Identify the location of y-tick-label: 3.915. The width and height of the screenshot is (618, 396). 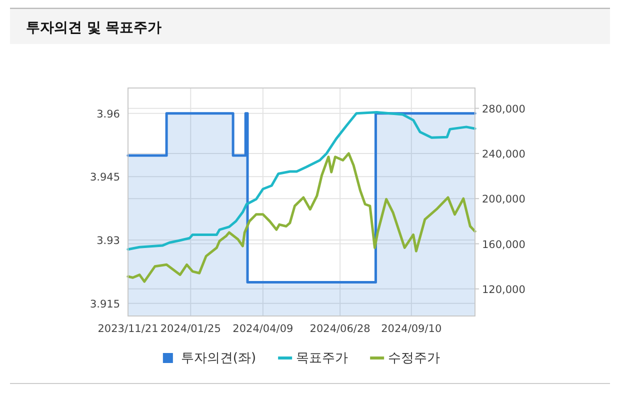
(105, 304).